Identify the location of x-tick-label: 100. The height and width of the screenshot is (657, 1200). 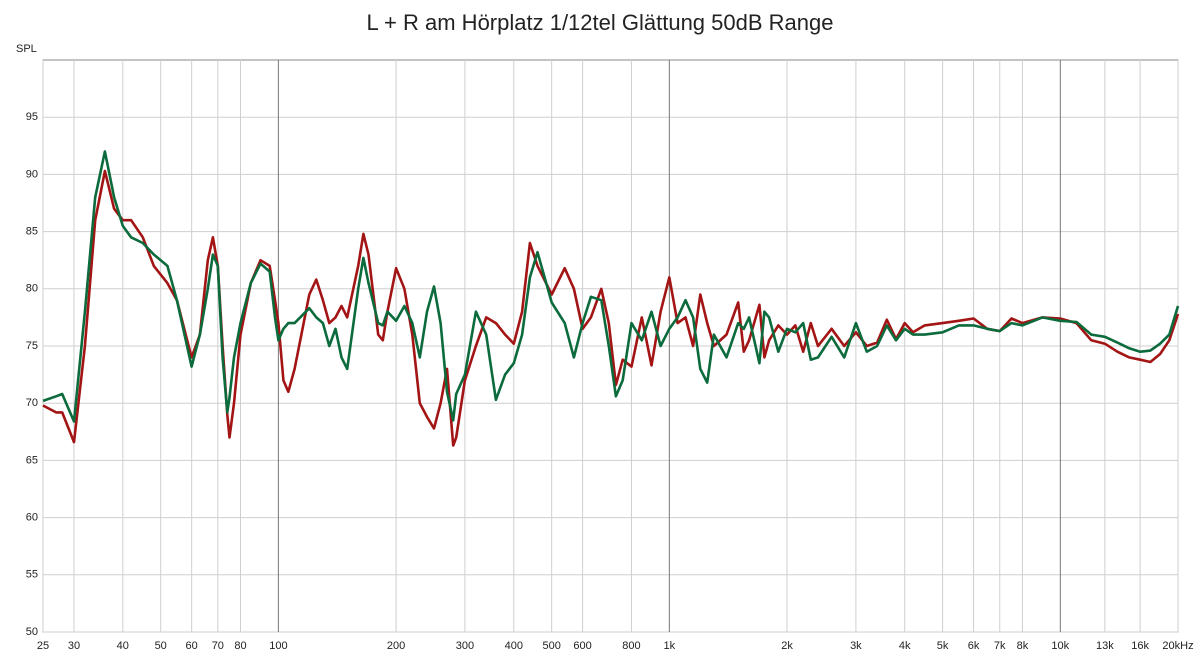
(278, 646).